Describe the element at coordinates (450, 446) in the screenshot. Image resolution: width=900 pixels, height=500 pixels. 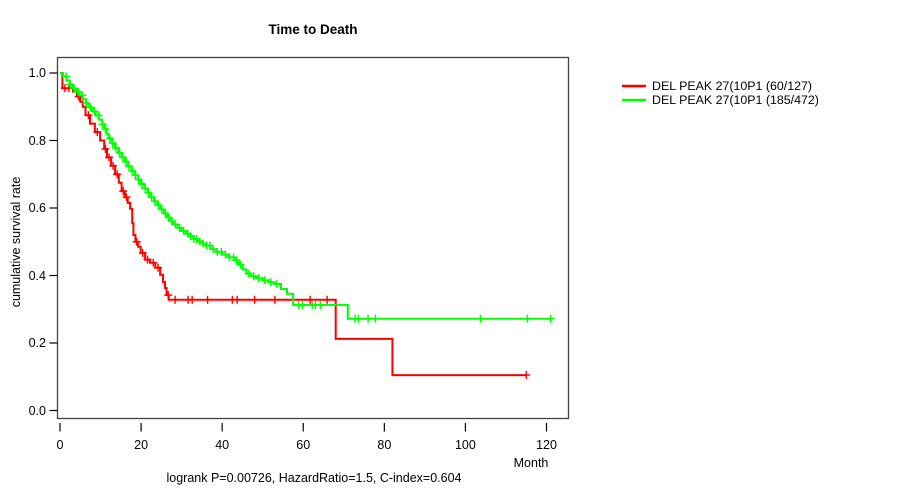
I see `x-tick-labels: 0 20 40 60 80 100 120` at that location.